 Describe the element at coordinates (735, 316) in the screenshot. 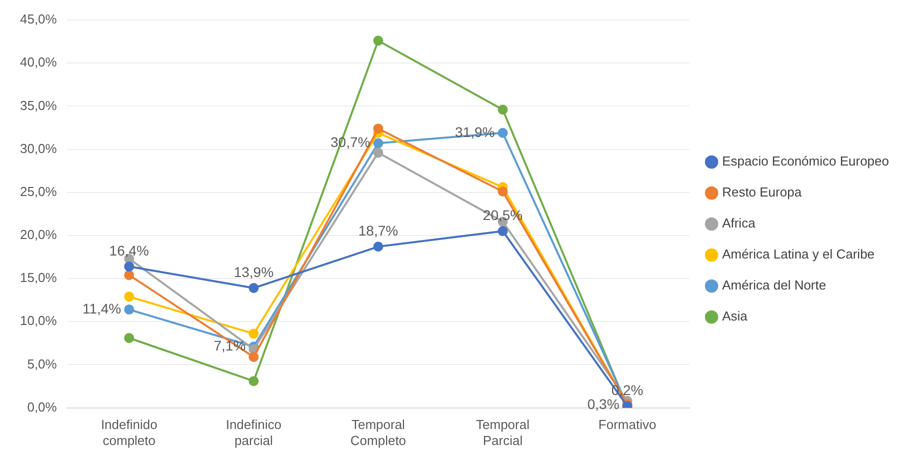

I see `legend-label: Asia` at that location.